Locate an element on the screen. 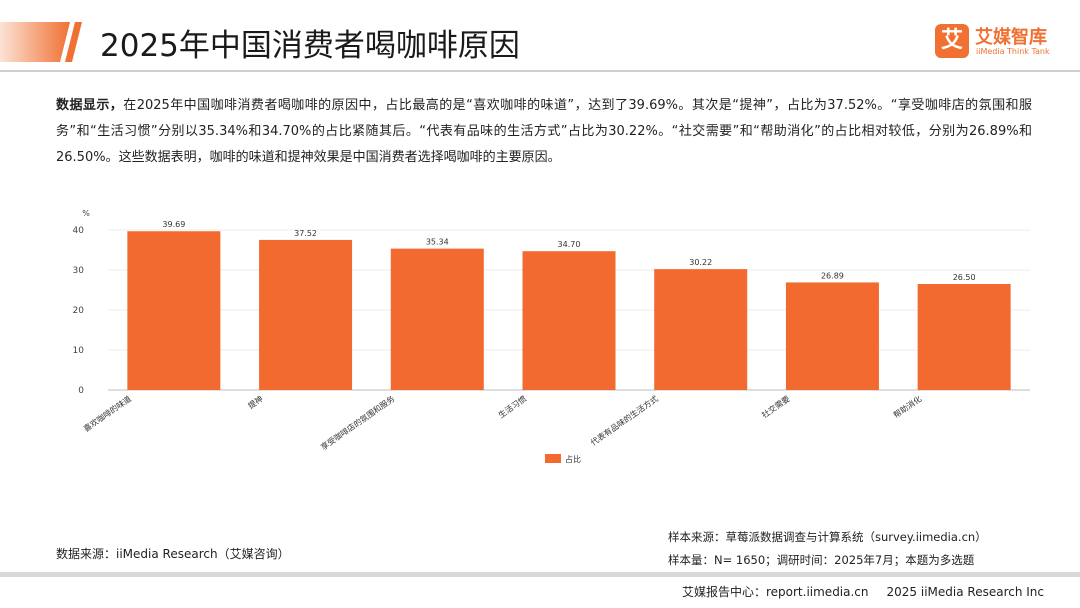 The image size is (1080, 608). x-tick-label: 社交需要 is located at coordinates (776, 406).